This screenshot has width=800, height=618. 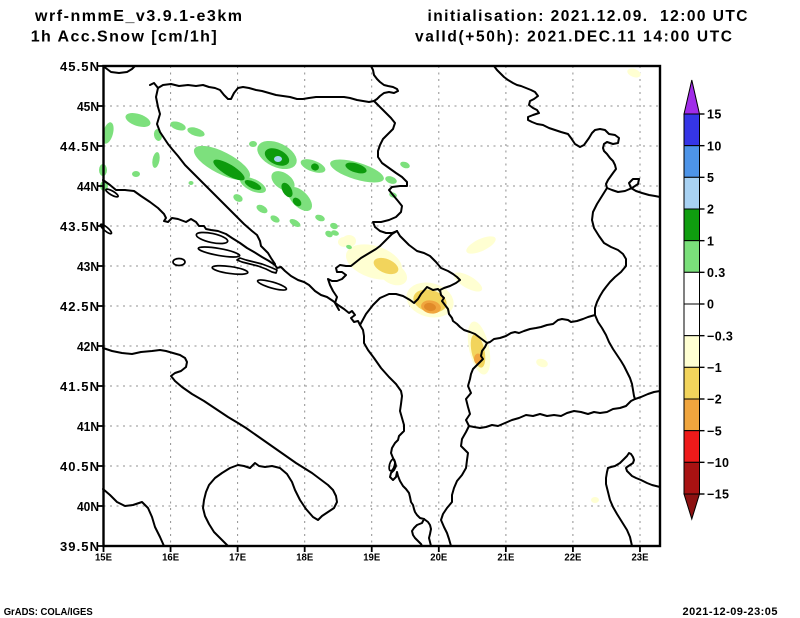 I want to click on svg-text: 42N, so click(x=88, y=346).